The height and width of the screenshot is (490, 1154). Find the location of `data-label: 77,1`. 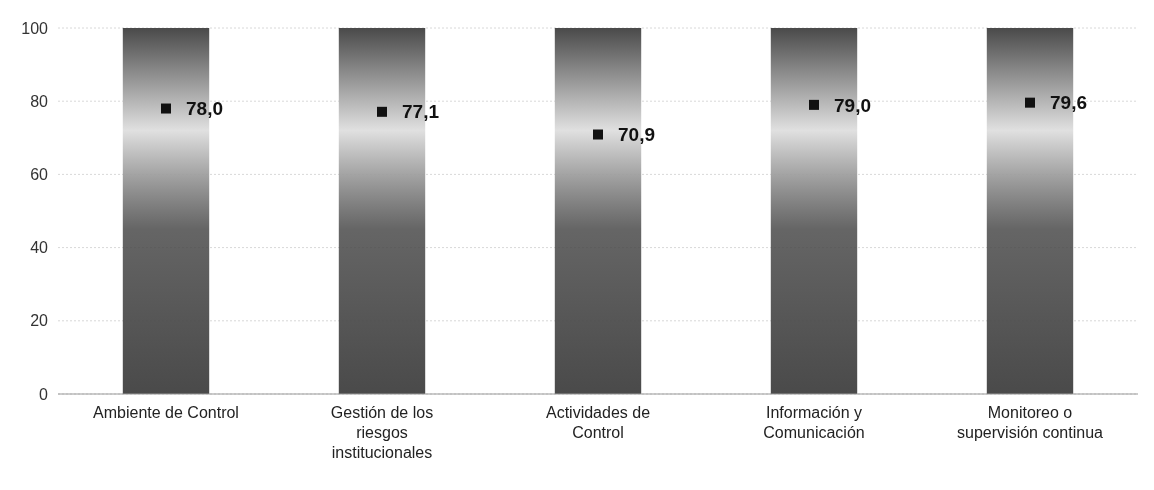

data-label: 77,1 is located at coordinates (421, 112).